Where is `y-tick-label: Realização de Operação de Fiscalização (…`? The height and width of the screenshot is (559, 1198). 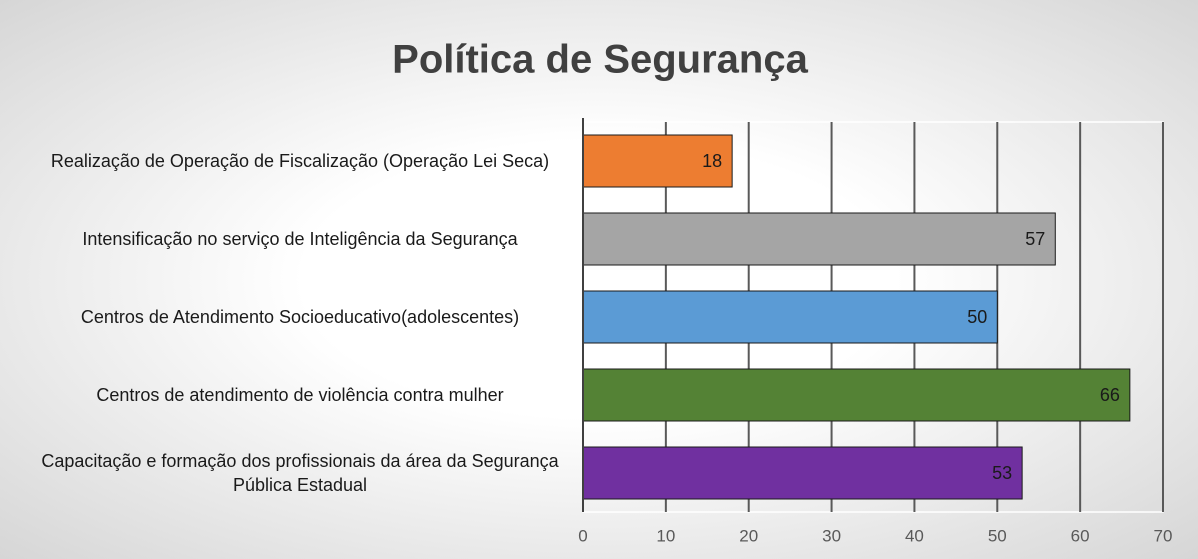
y-tick-label: Realização de Operação de Fiscalização (… is located at coordinates (300, 161).